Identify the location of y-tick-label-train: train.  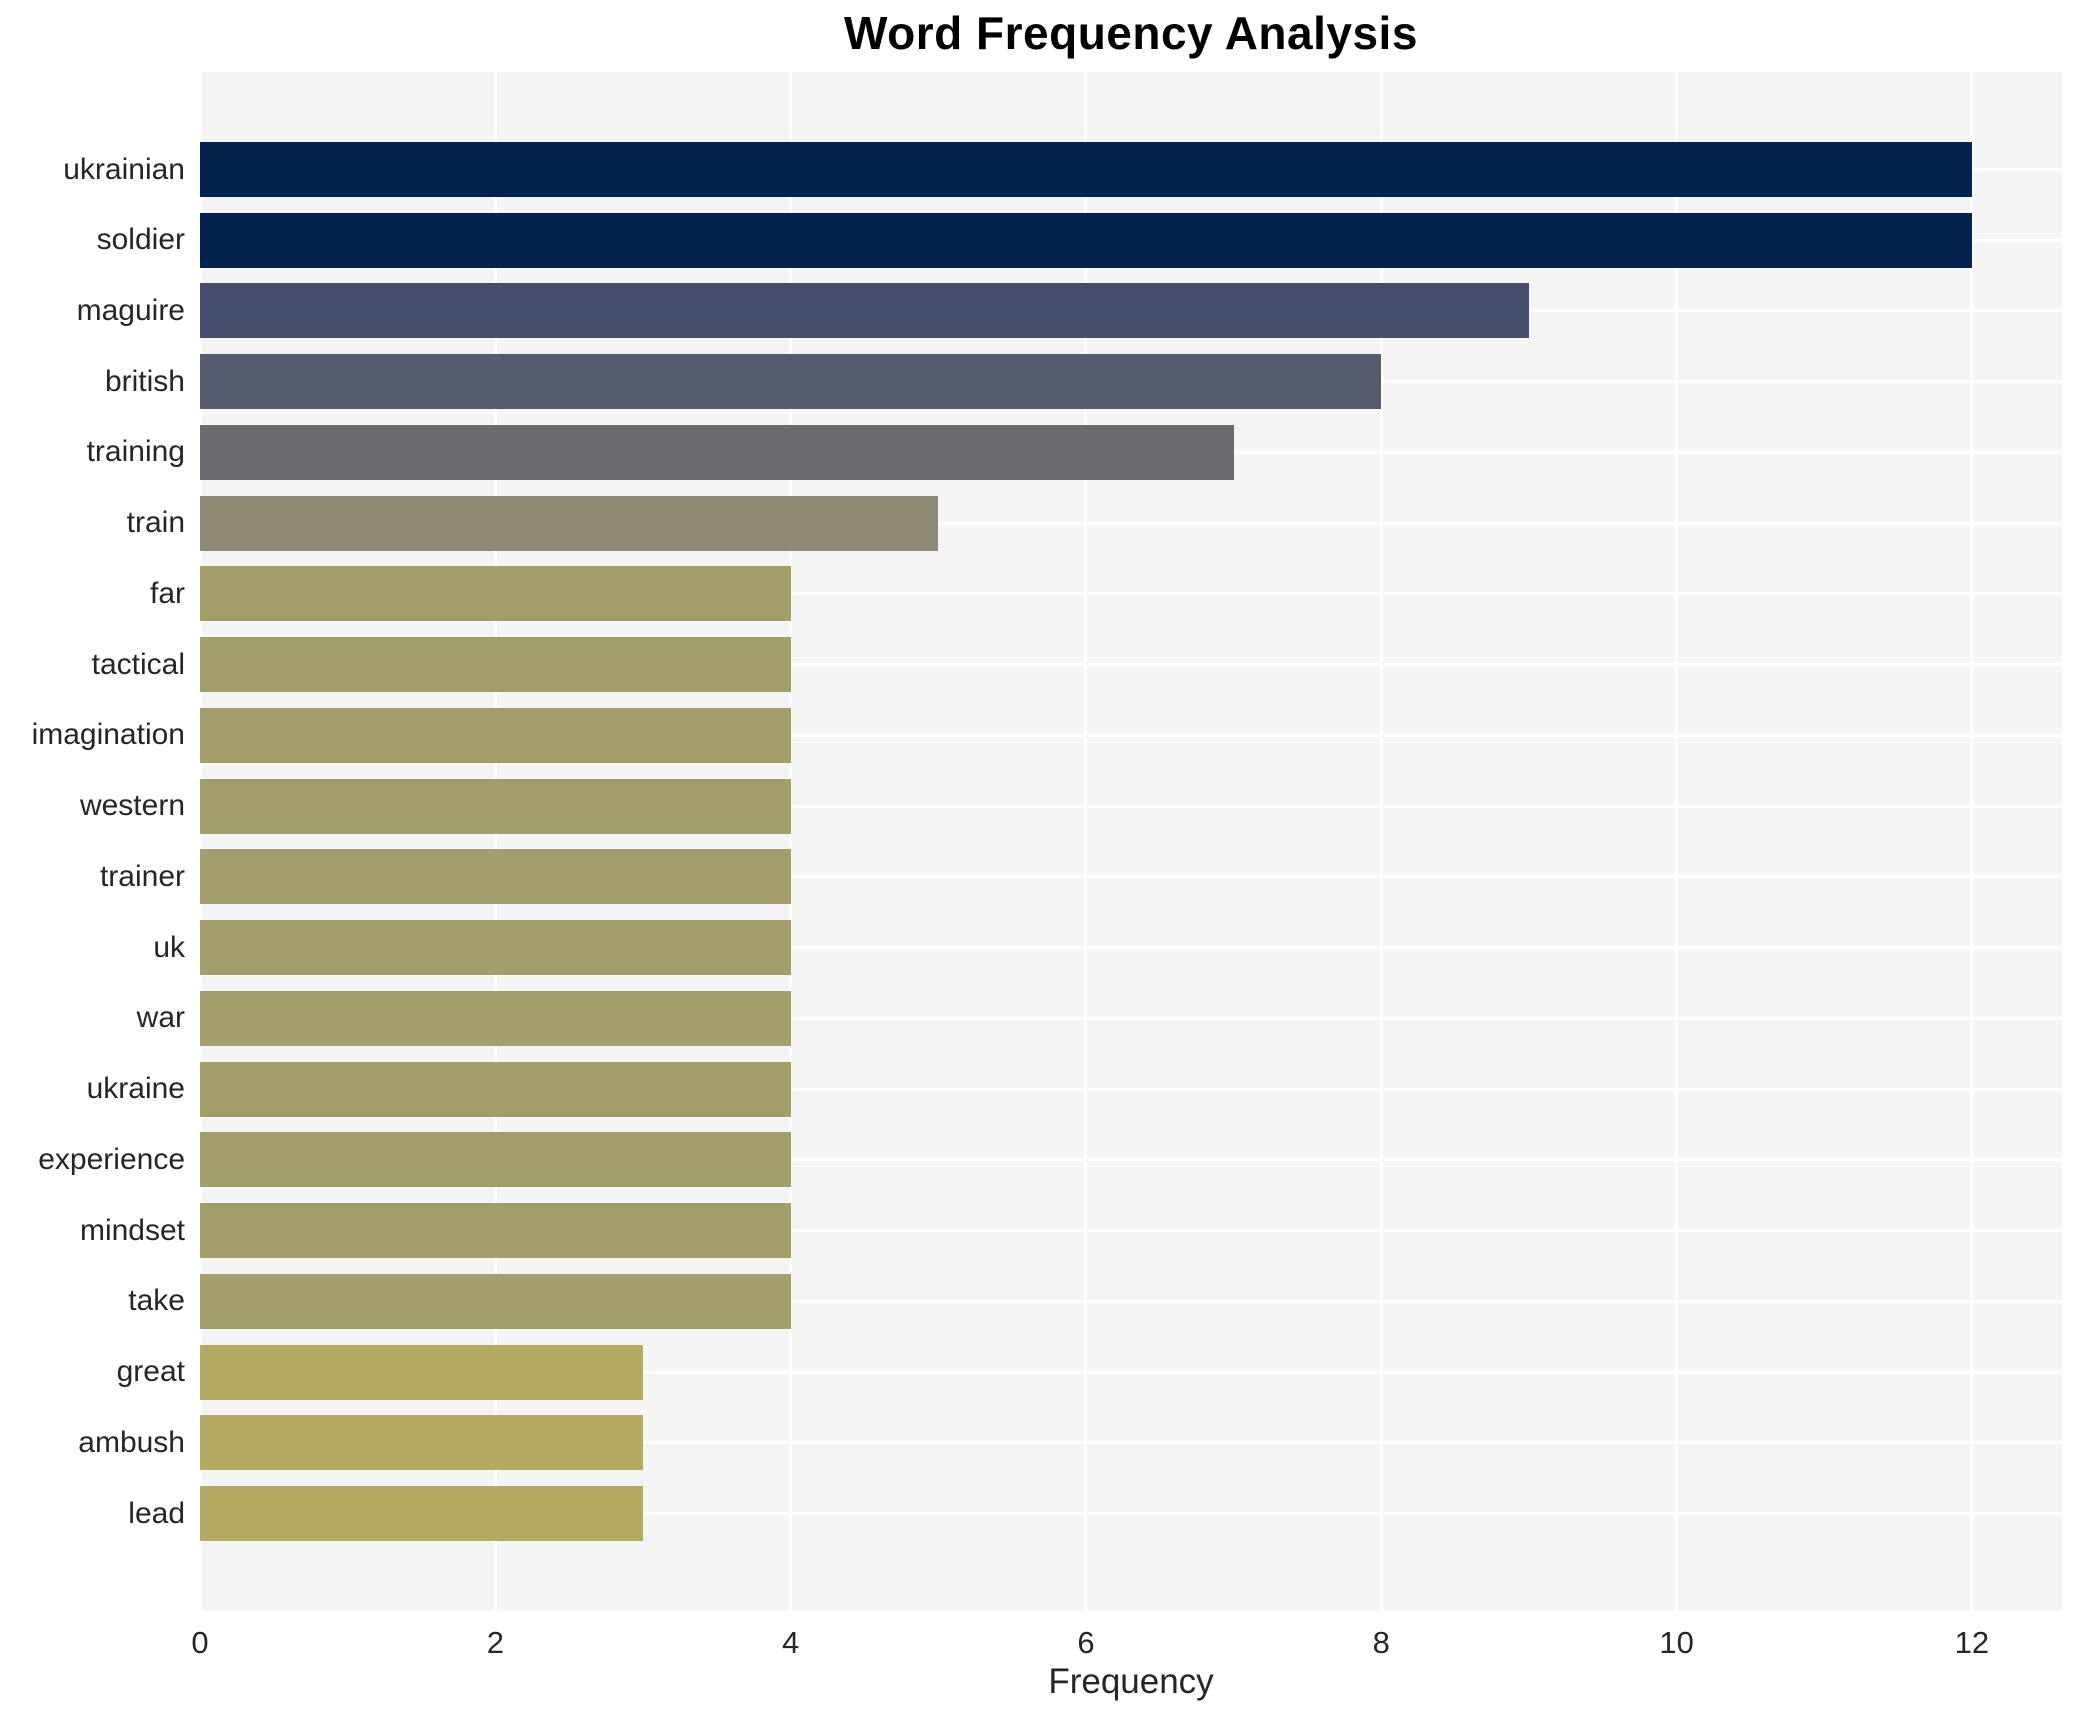
(155, 523).